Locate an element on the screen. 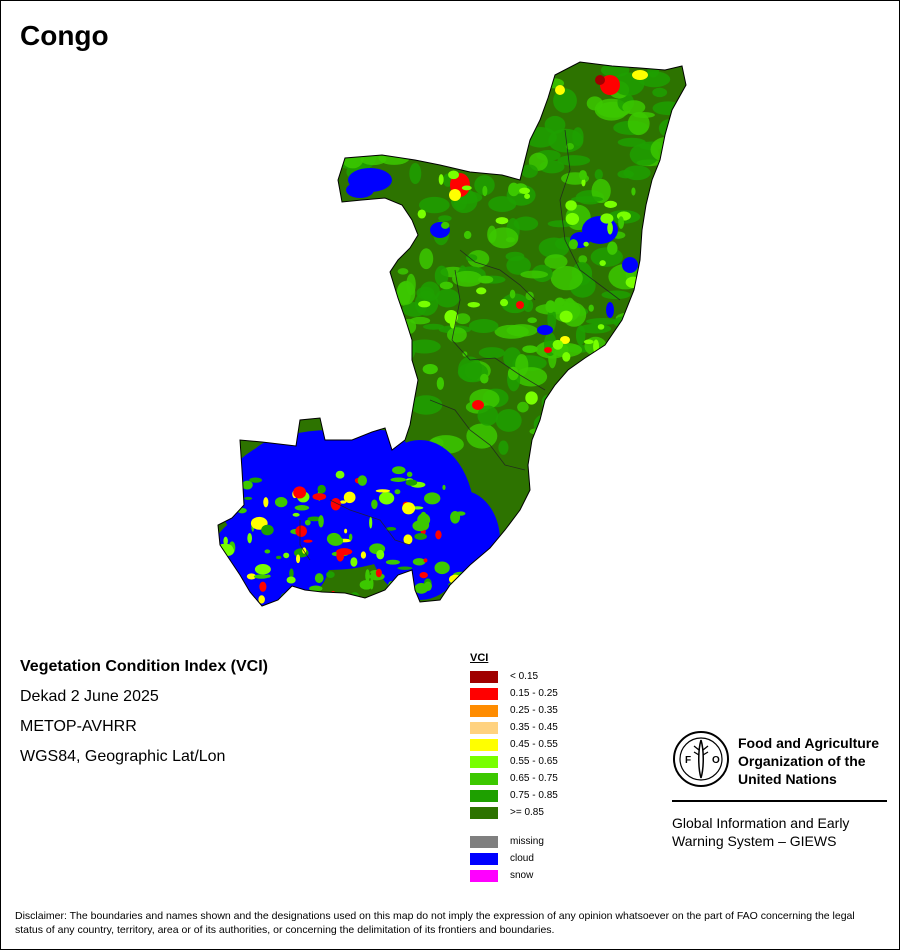  legend-label: missing is located at coordinates (527, 841).